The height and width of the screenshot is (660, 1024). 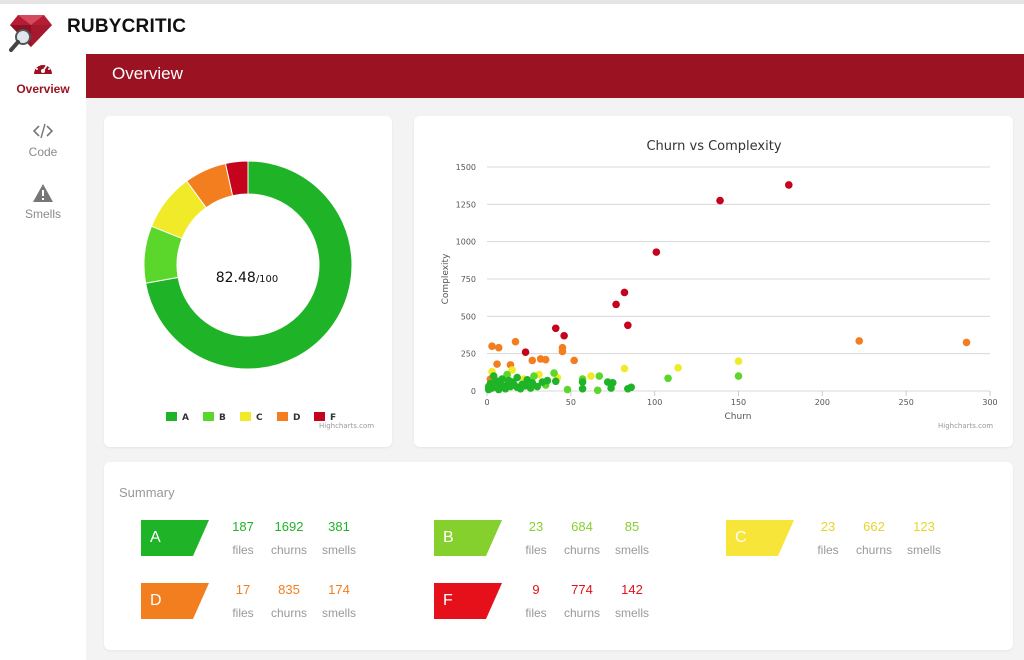 I want to click on grade-f-summary: F 9 files 774 churns 142 smells, so click(x=557, y=603).